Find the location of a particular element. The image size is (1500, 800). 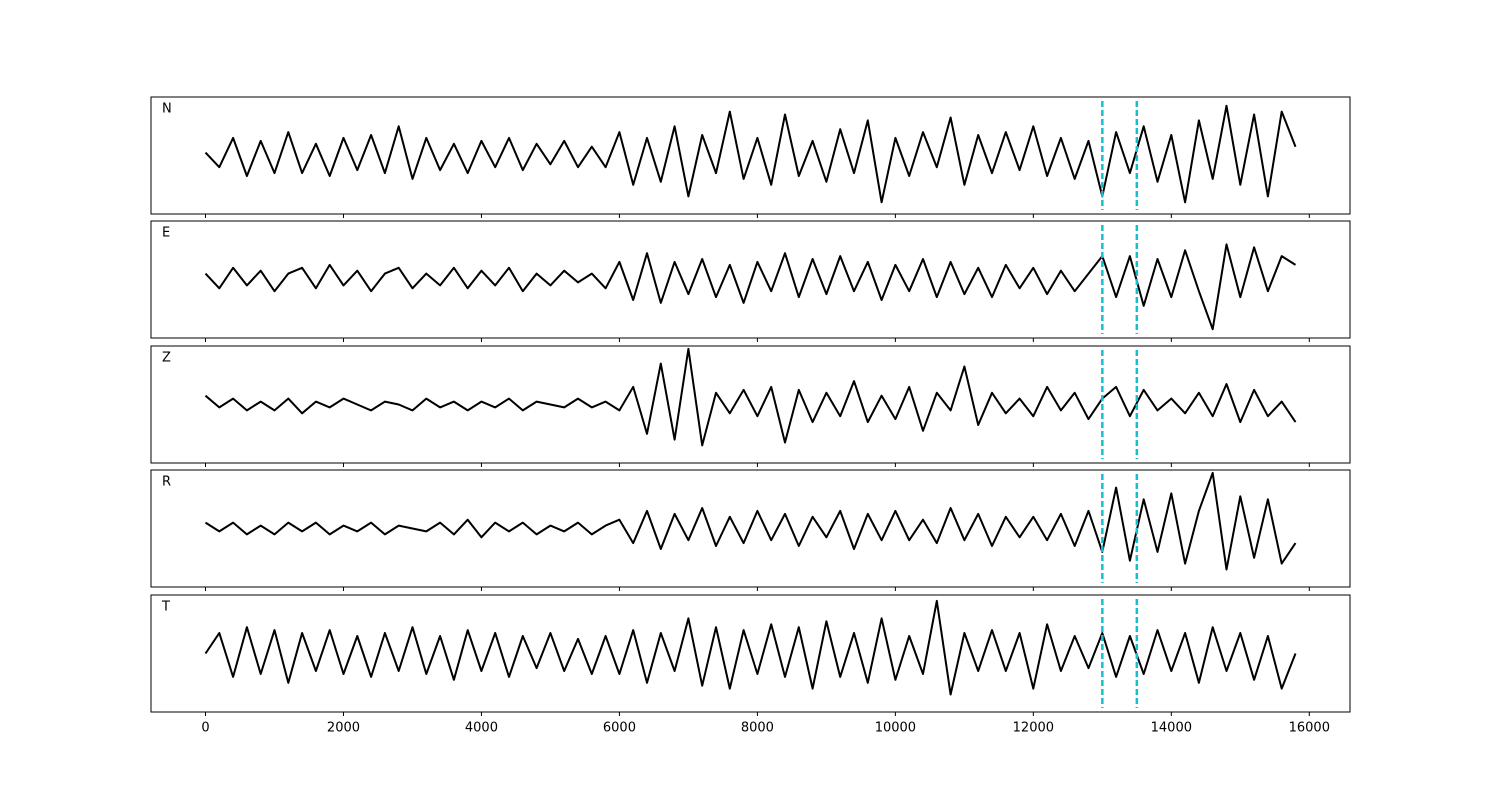

x-tick-label: 6000 is located at coordinates (619, 728).